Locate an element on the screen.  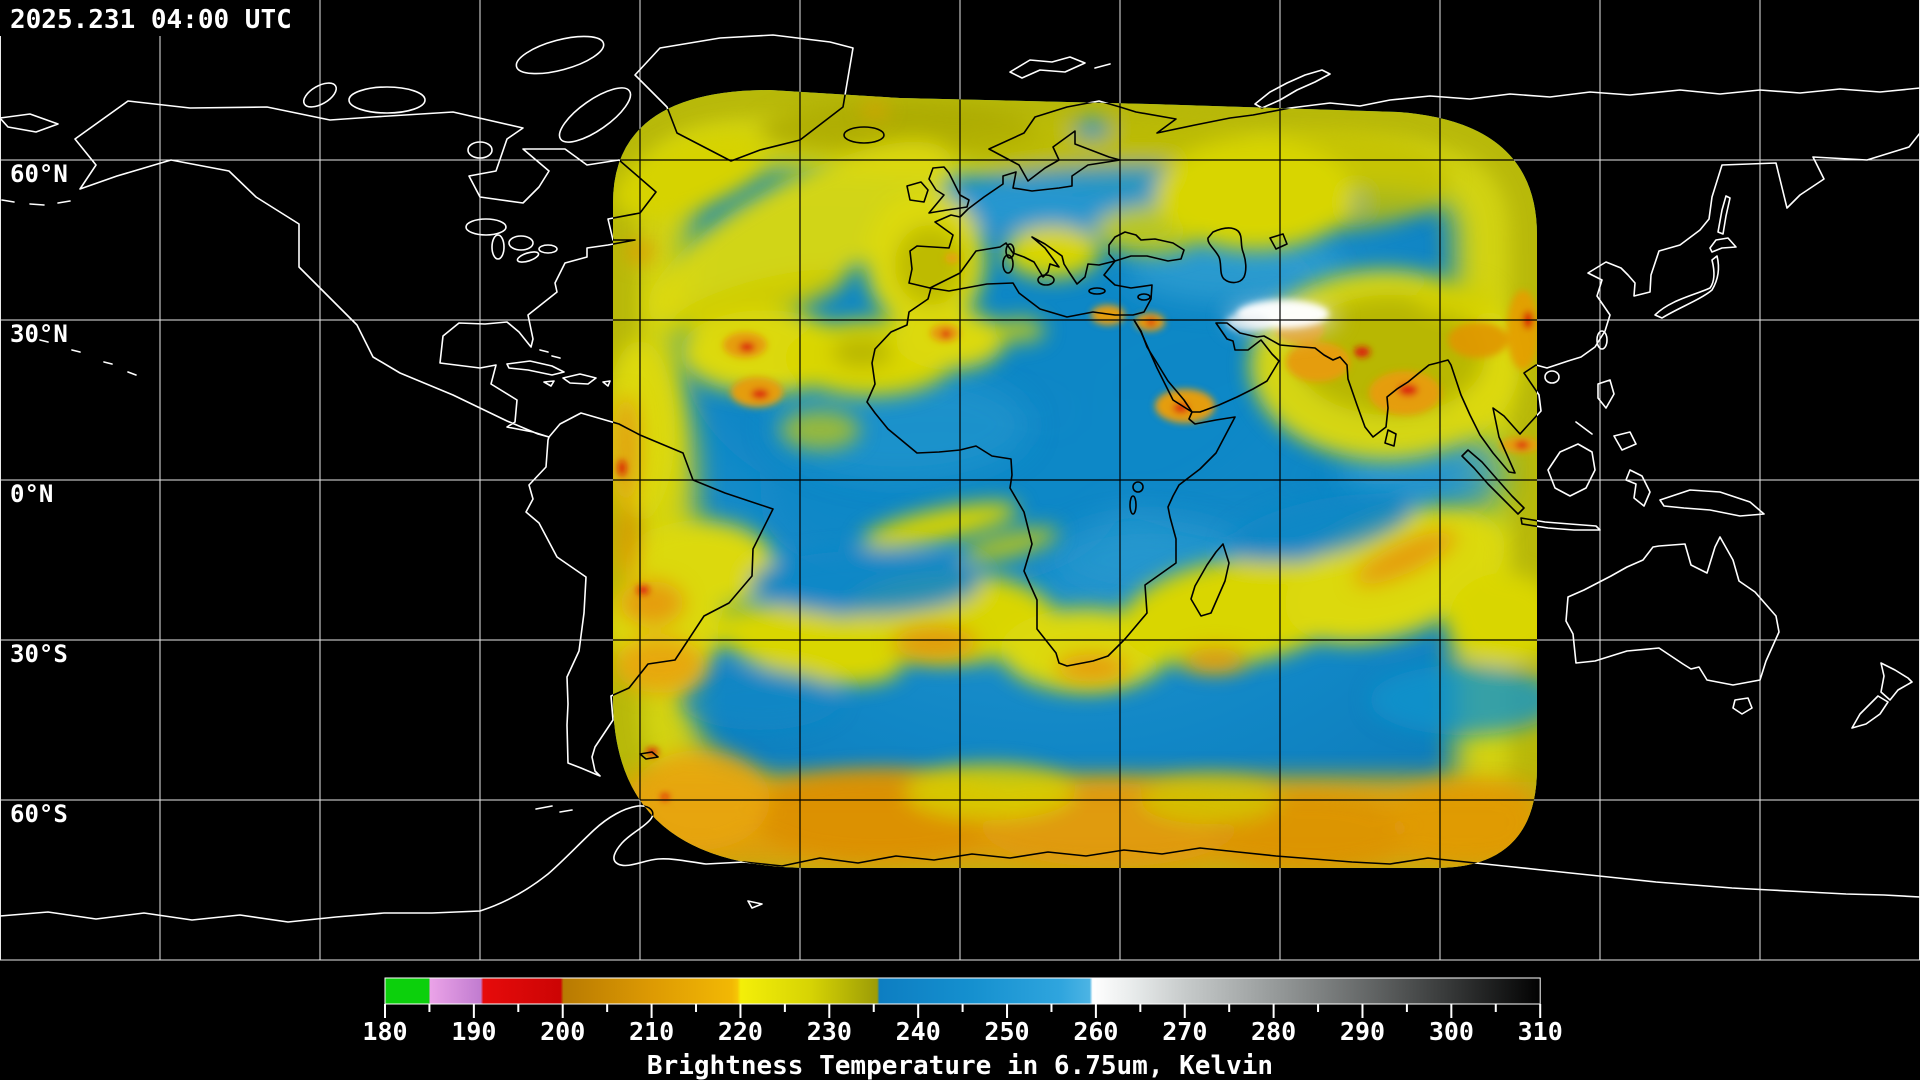
lat-label-30n: 30°N is located at coordinates (39, 334).